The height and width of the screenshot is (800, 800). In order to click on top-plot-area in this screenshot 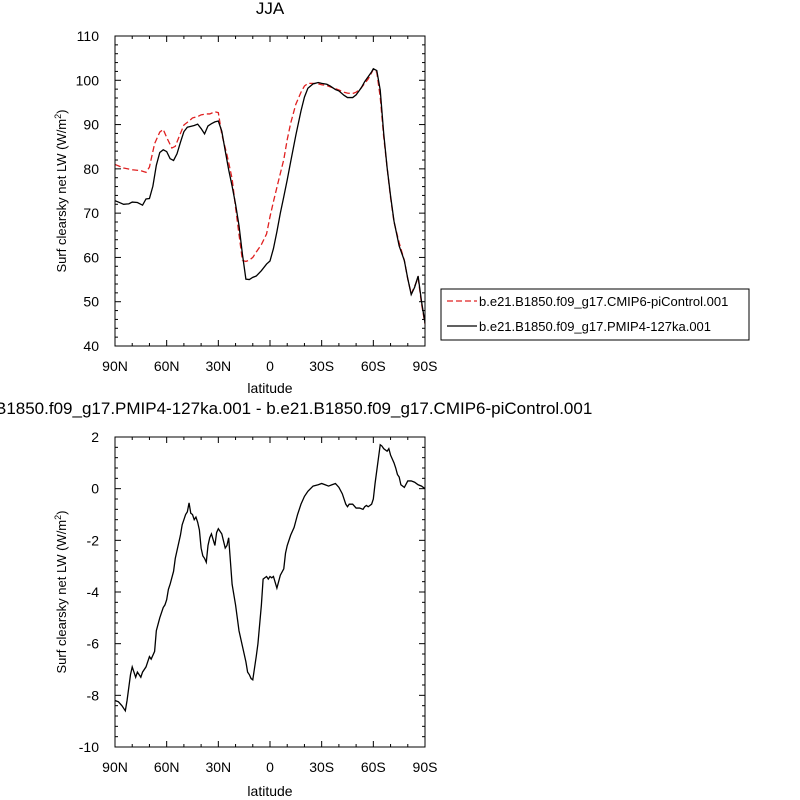, I will do `click(270, 195)`.